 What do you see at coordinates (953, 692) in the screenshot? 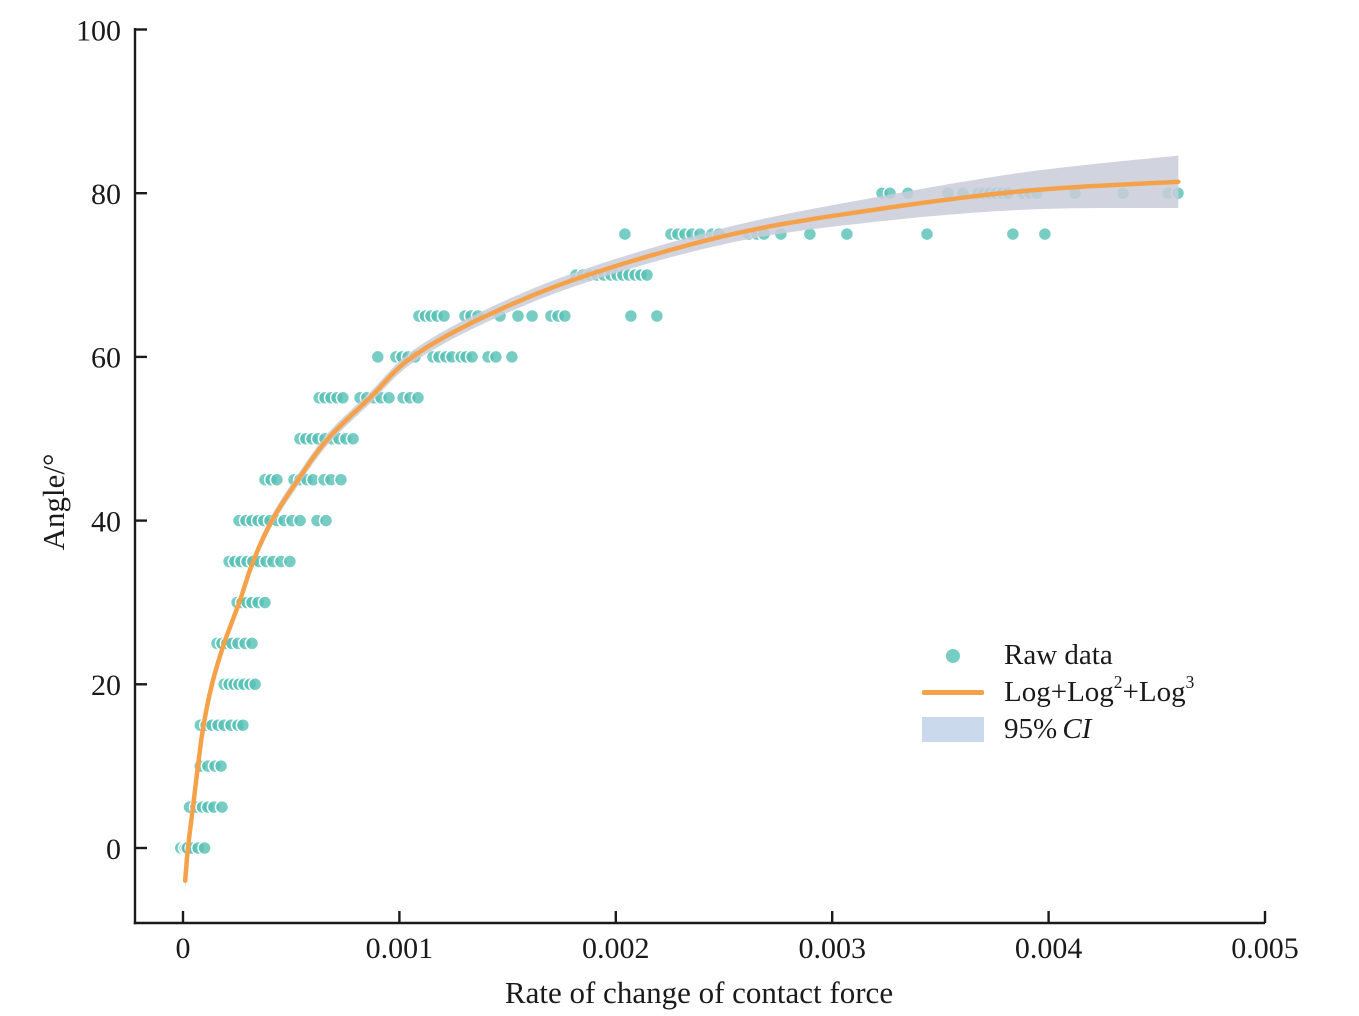
I see `fit-line-swatch` at bounding box center [953, 692].